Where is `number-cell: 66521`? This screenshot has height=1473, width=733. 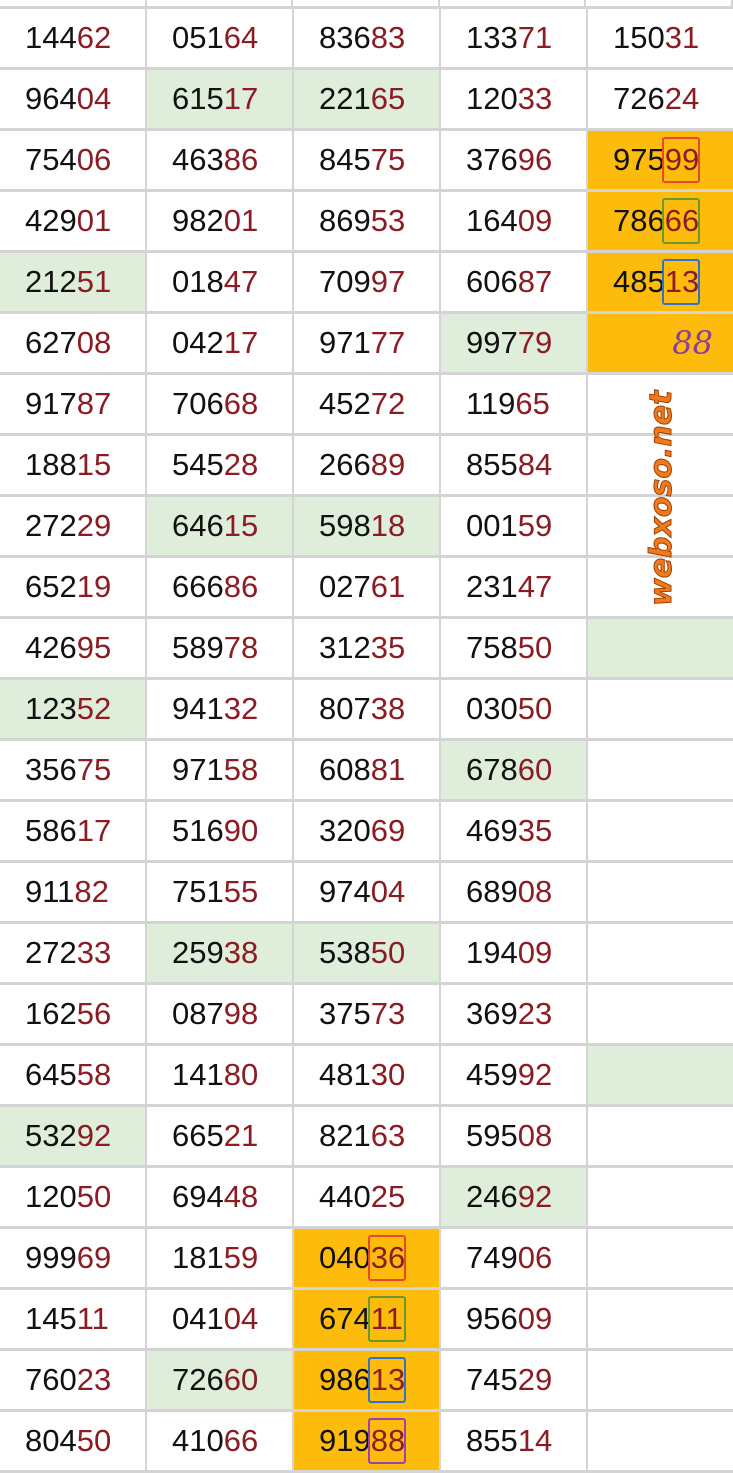
number-cell: 66521 is located at coordinates (220, 1137).